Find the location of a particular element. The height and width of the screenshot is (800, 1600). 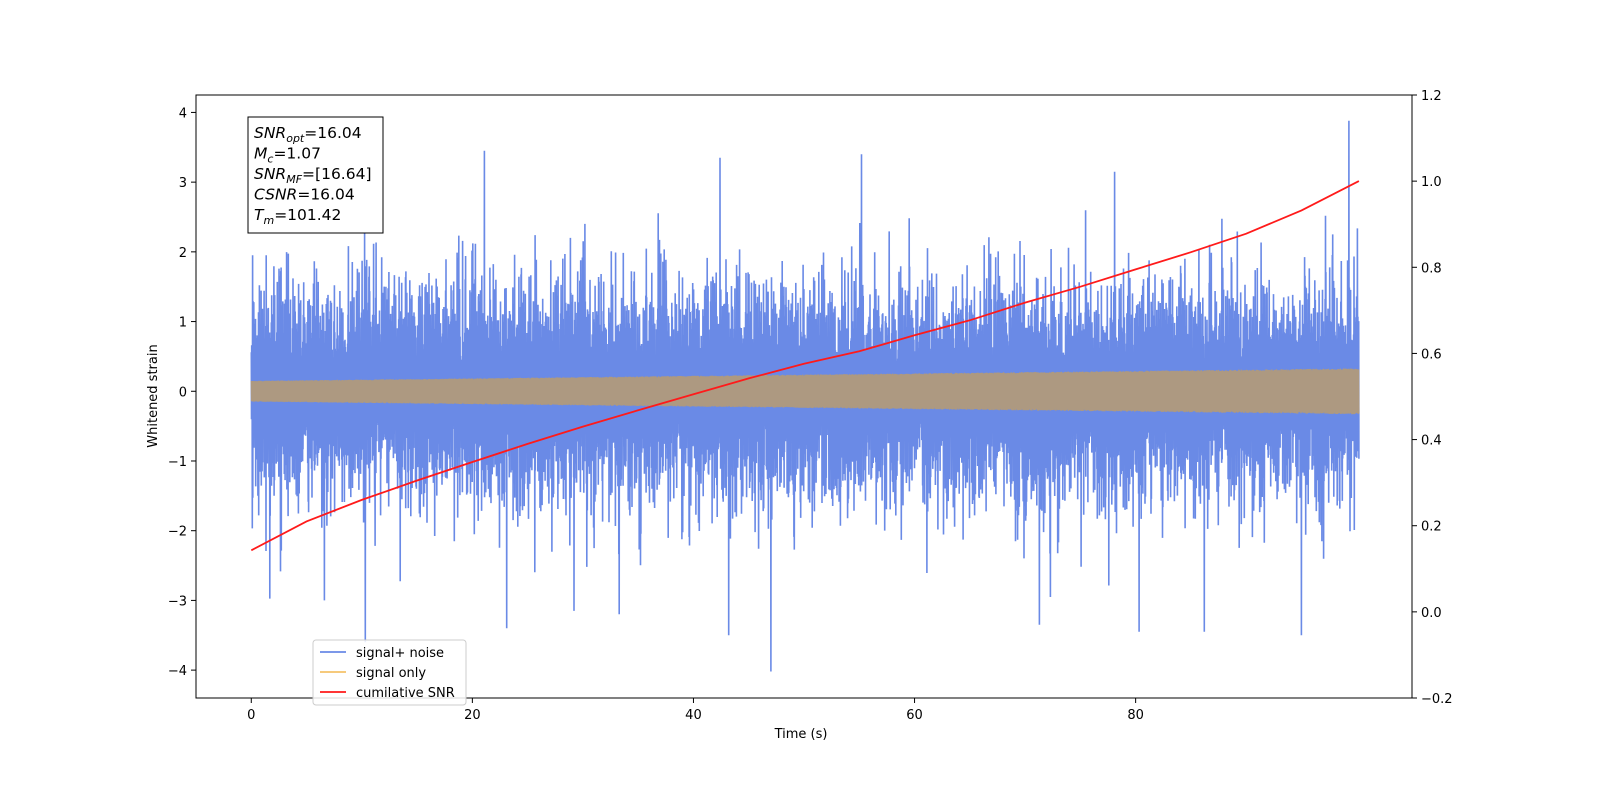

y2-tick-label: 0.4 is located at coordinates (1431, 441).